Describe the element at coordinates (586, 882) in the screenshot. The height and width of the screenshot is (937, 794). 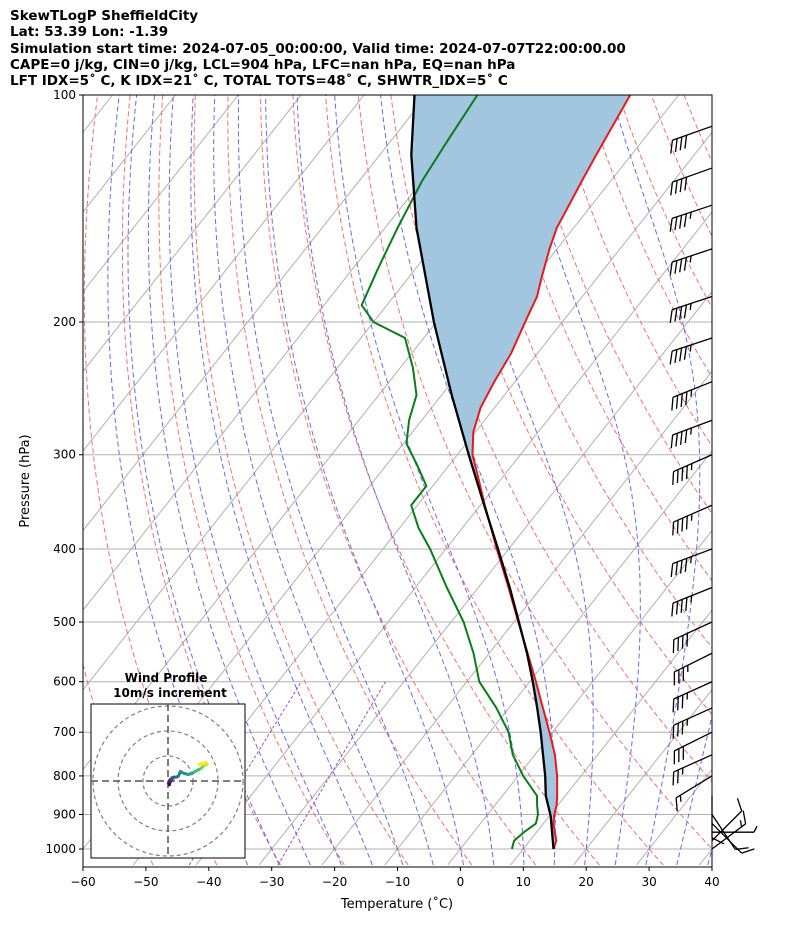
I see `x-tick-label: 20` at that location.